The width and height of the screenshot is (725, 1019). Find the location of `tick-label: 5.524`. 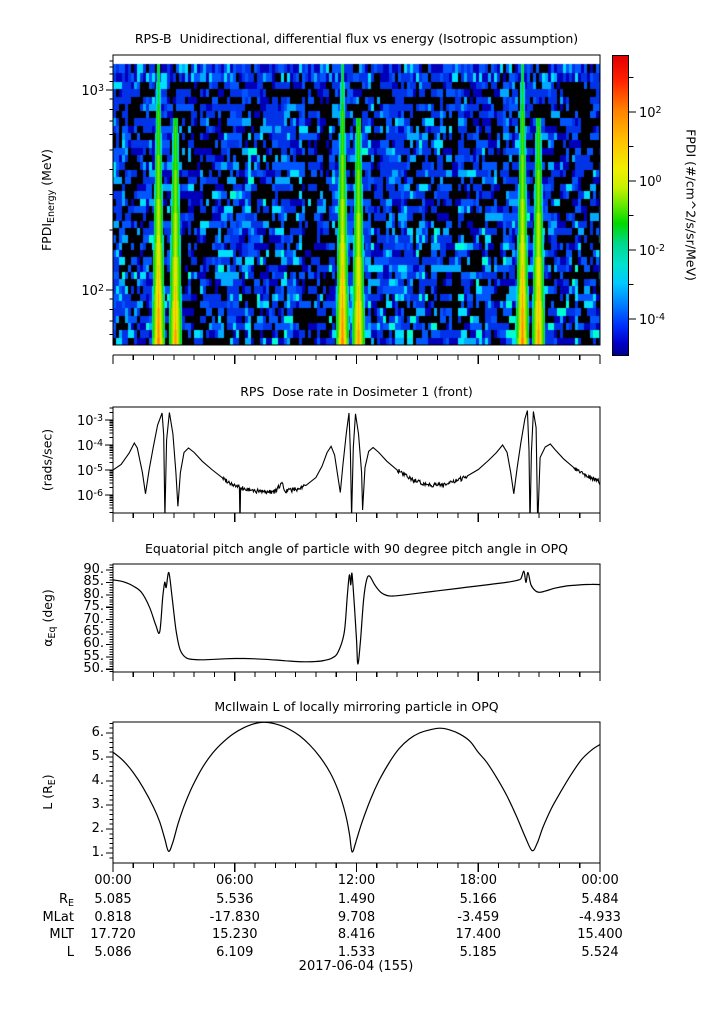

tick-label: 5.524 is located at coordinates (600, 952).